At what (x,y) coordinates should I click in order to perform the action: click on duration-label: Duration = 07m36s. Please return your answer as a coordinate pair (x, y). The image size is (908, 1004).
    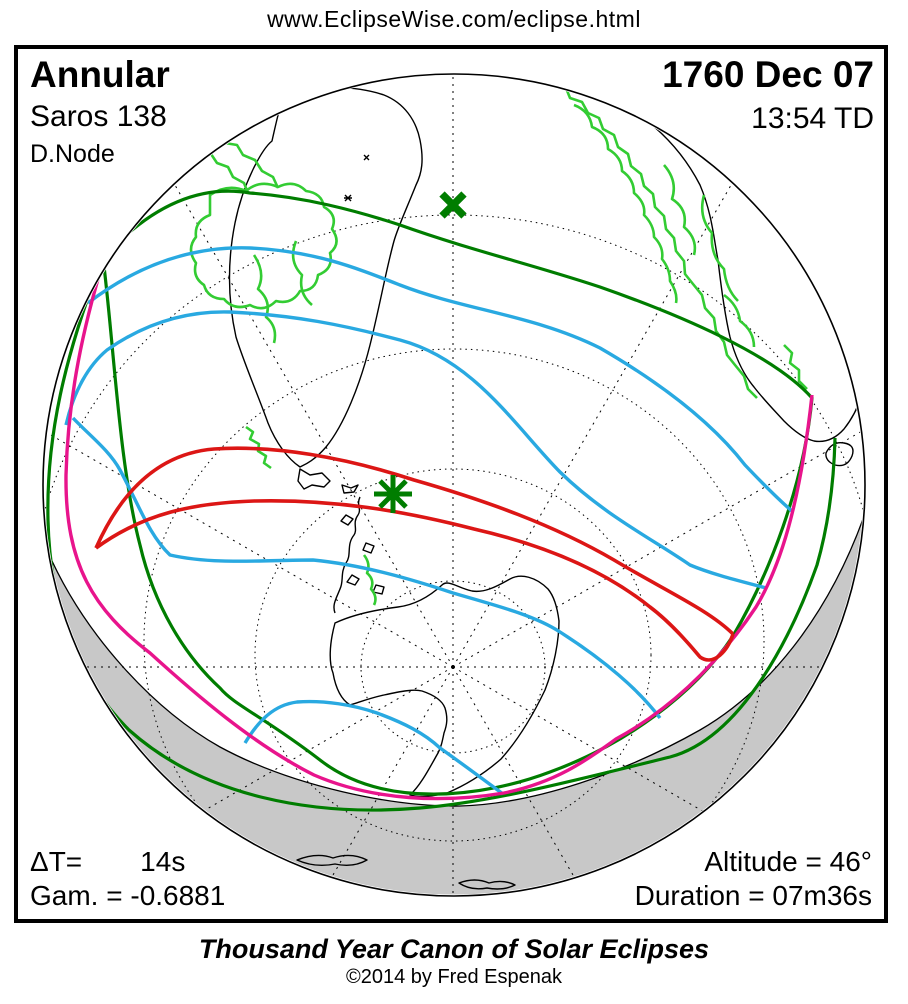
    Looking at the image, I should click on (753, 895).